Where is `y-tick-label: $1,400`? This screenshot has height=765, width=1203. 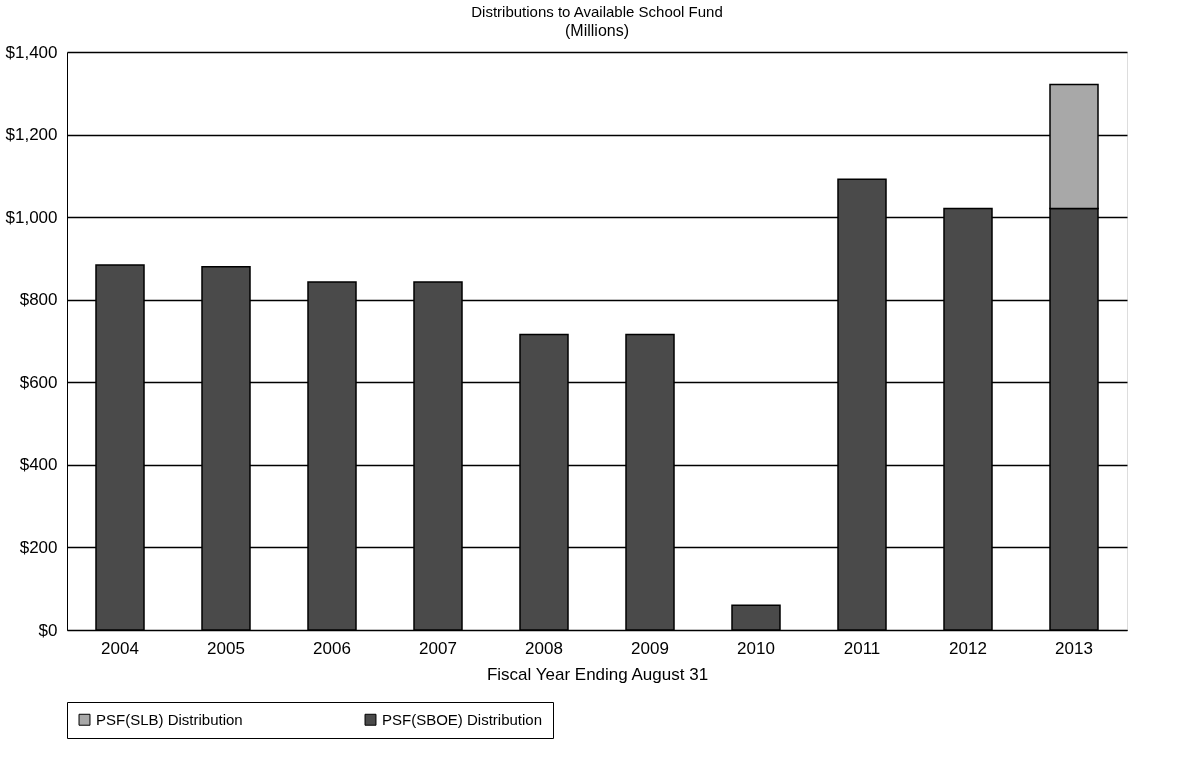 y-tick-label: $1,400 is located at coordinates (31, 52).